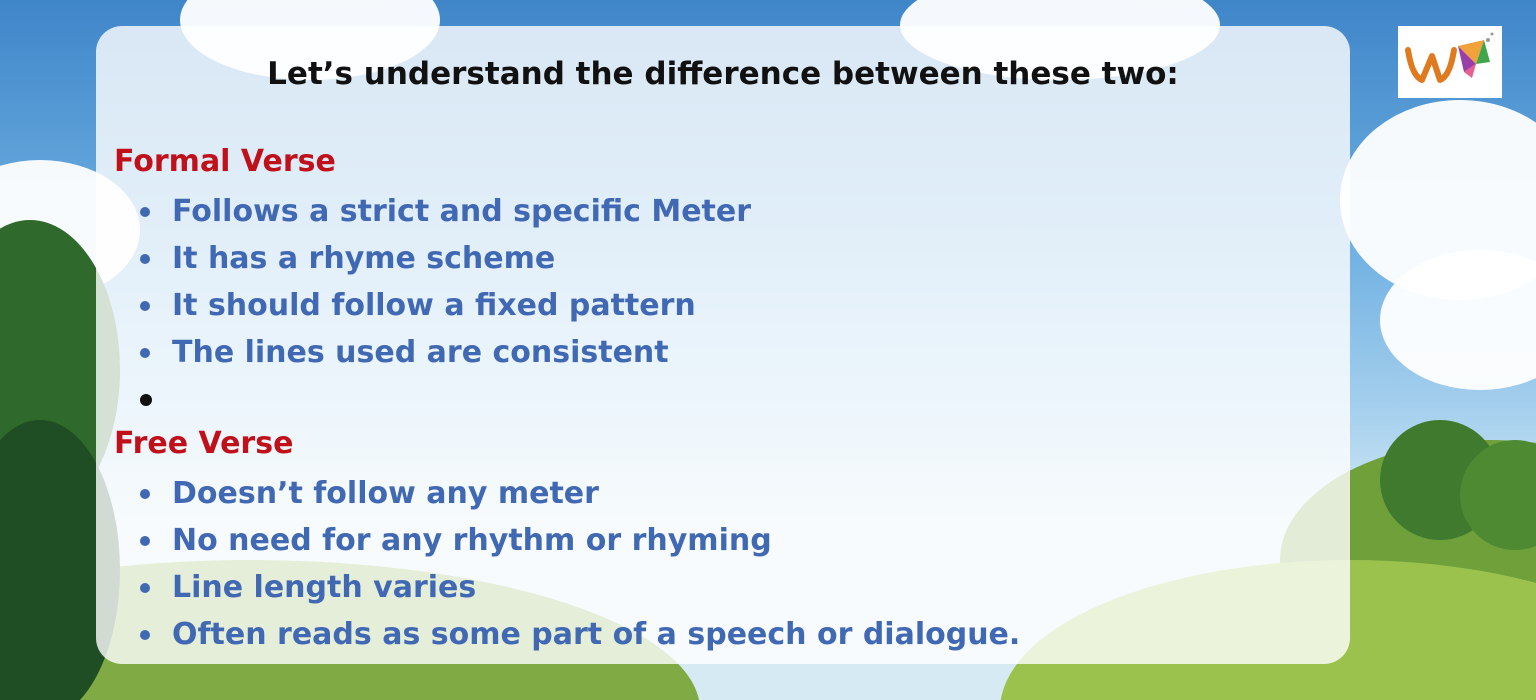 The width and height of the screenshot is (1536, 700). I want to click on list-item-text: Line length varies, so click(324, 587).